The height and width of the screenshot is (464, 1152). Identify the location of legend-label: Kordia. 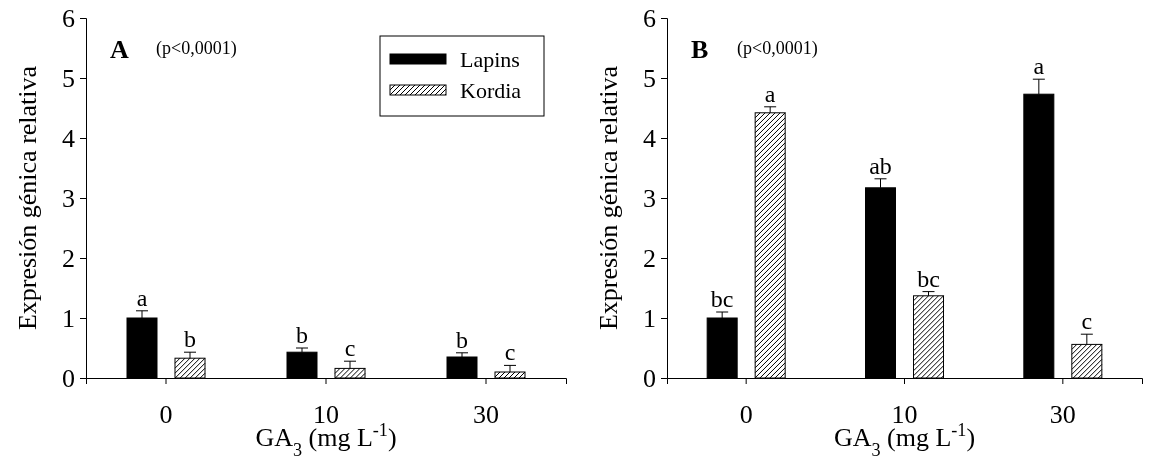
(491, 90).